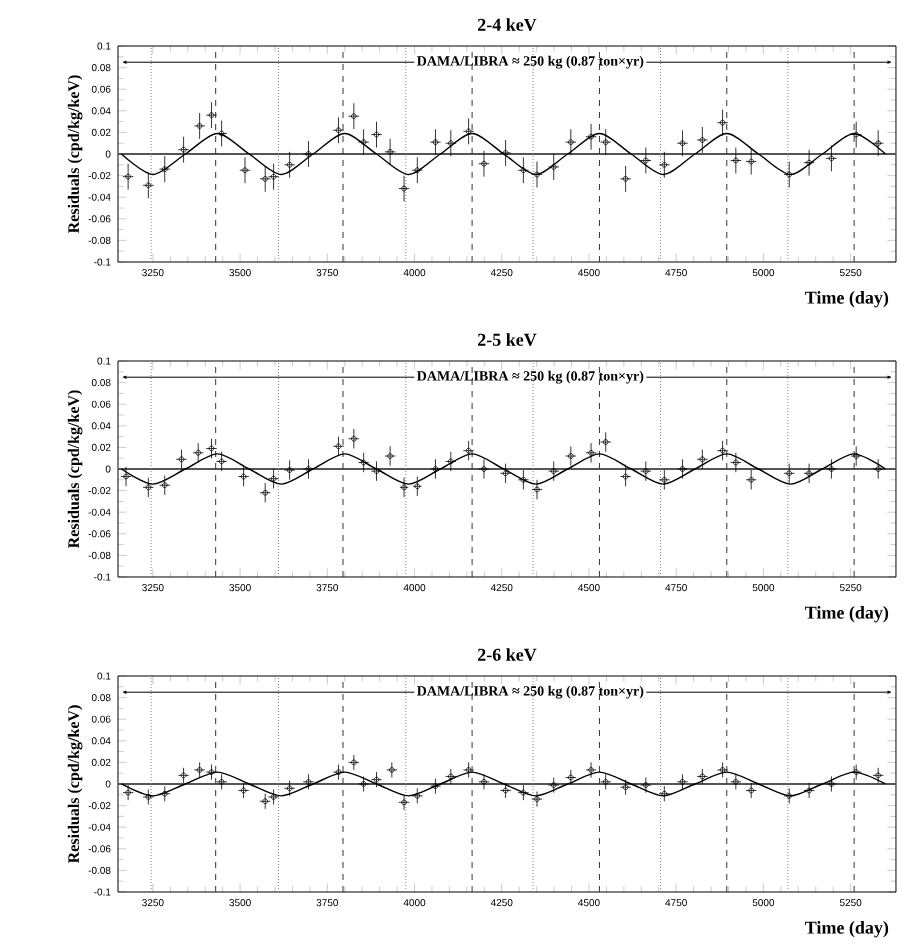  Describe the element at coordinates (507, 339) in the screenshot. I see `chart-title: 2-5 keV` at that location.